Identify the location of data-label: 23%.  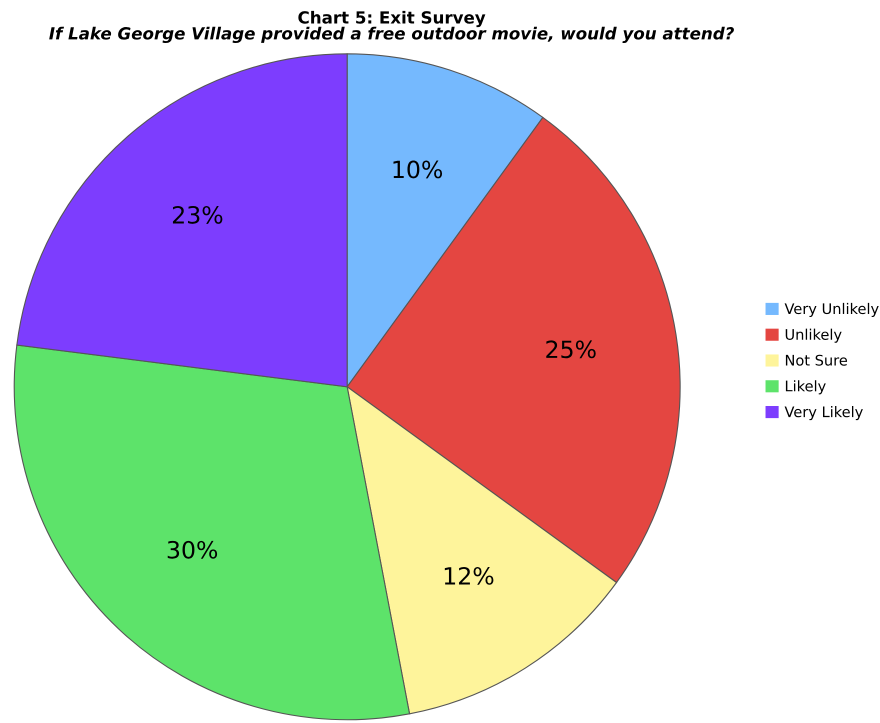
(197, 215).